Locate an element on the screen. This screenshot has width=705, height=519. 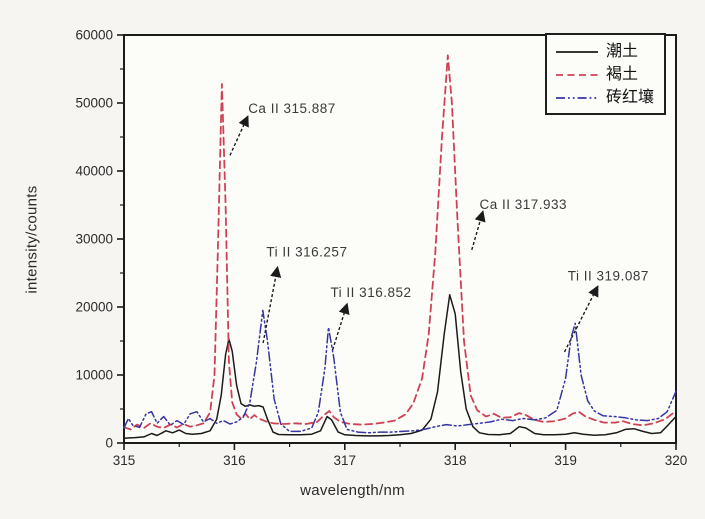
annotation-label: Ca II 317.933 is located at coordinates (523, 204).